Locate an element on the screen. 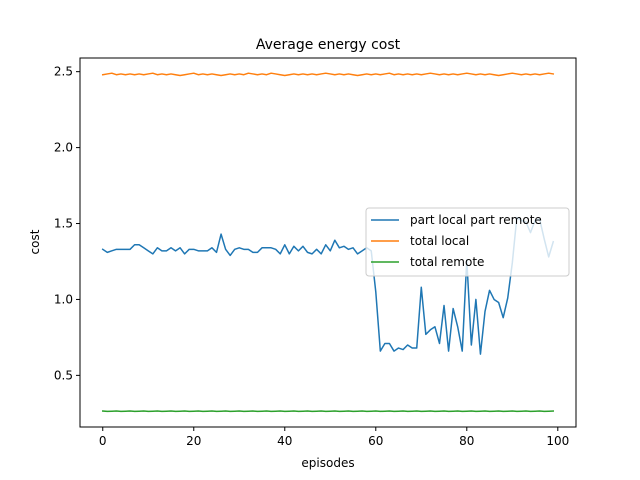 The width and height of the screenshot is (640, 480). y-tick-label: 1.5 is located at coordinates (63, 224).